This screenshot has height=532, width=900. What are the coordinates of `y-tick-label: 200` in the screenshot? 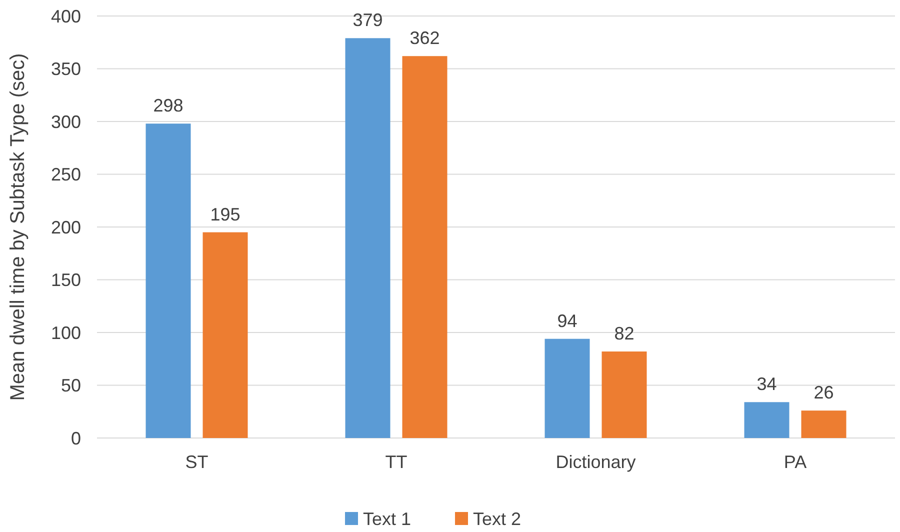 It's located at (65, 227).